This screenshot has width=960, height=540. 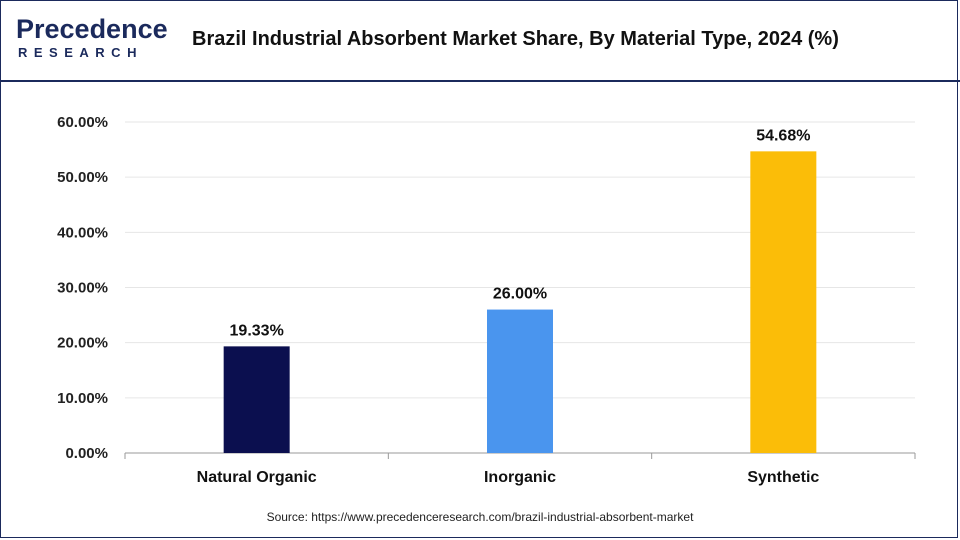 What do you see at coordinates (82, 232) in the screenshot?
I see `y-tick-label: 40.00%` at bounding box center [82, 232].